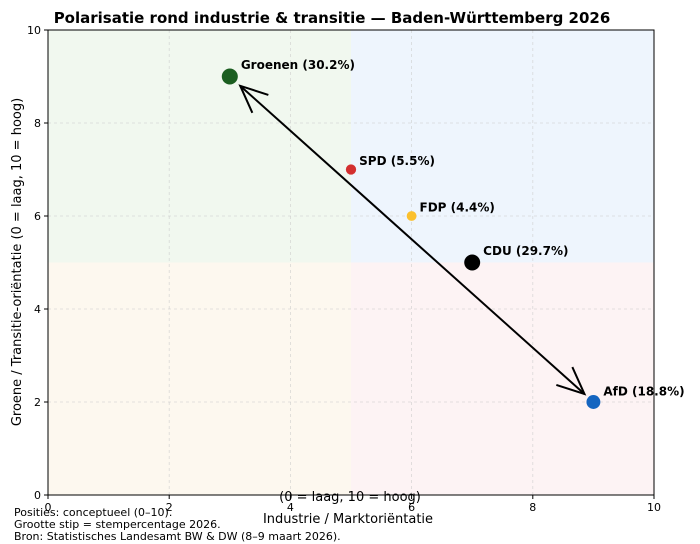  What do you see at coordinates (290, 507) in the screenshot?
I see `x-tick-label: 4` at bounding box center [290, 507].